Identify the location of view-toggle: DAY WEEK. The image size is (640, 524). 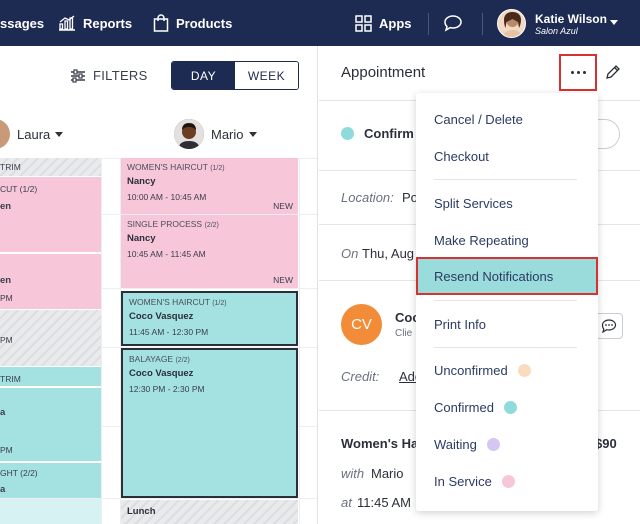
(235, 75).